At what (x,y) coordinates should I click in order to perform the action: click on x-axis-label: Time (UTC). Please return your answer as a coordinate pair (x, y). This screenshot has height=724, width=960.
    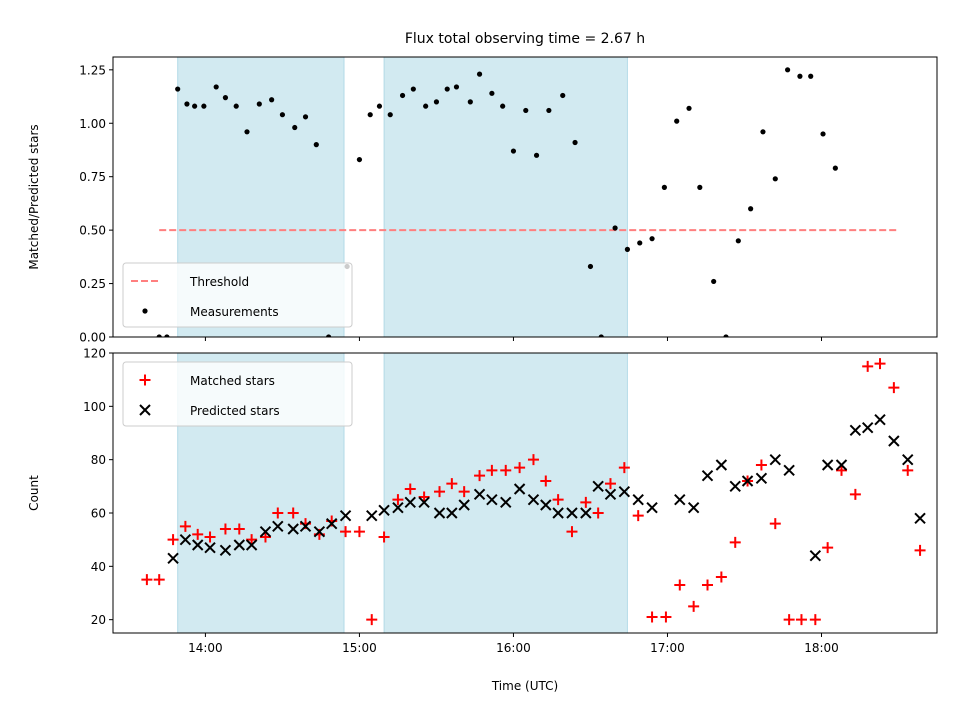
    Looking at the image, I should click on (524, 686).